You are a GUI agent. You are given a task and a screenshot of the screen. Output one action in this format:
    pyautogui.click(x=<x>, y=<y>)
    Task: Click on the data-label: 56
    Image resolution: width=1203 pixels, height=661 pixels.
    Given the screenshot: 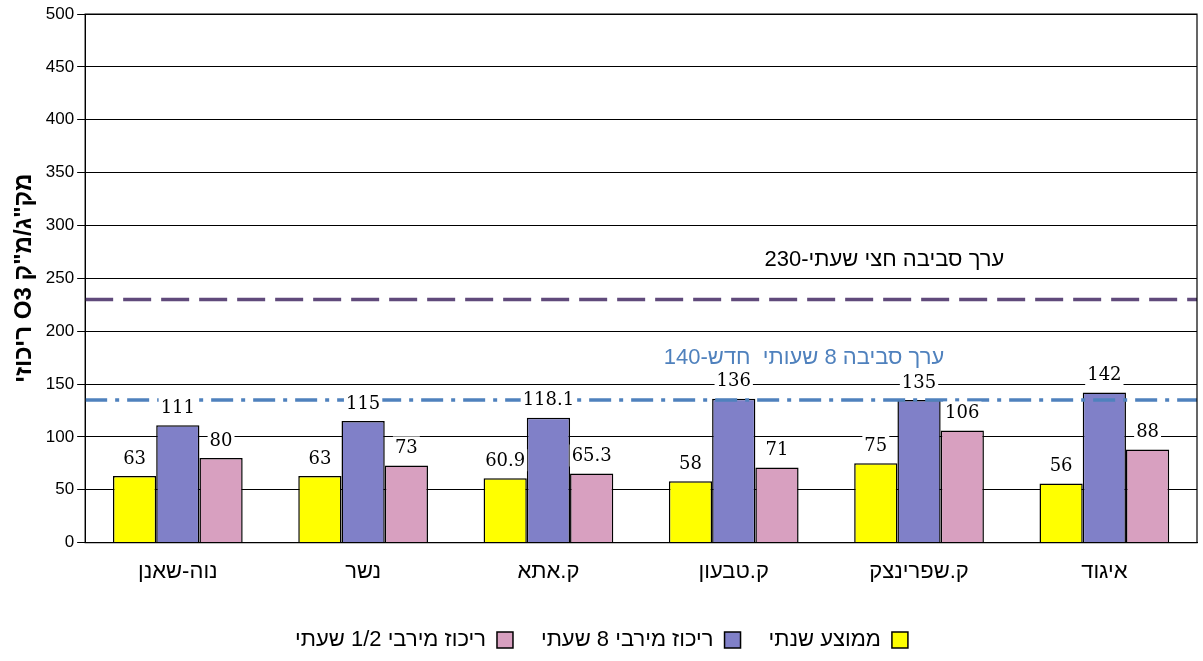 What is the action you would take?
    pyautogui.click(x=1061, y=465)
    